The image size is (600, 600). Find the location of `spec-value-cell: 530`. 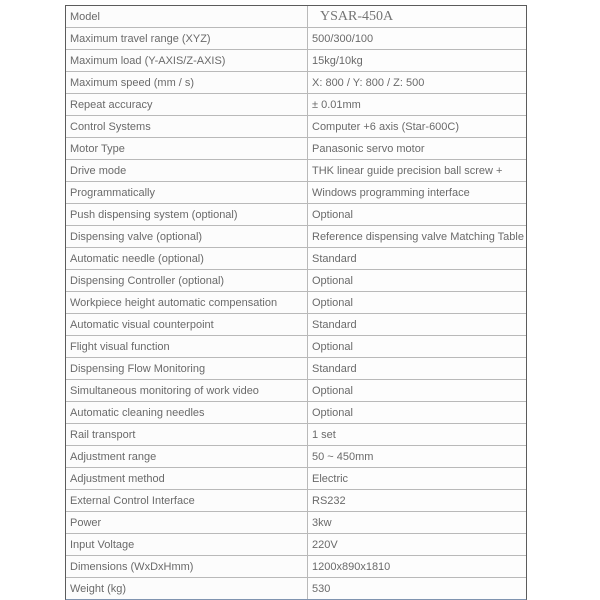

spec-value-cell: 530 is located at coordinates (416, 588).